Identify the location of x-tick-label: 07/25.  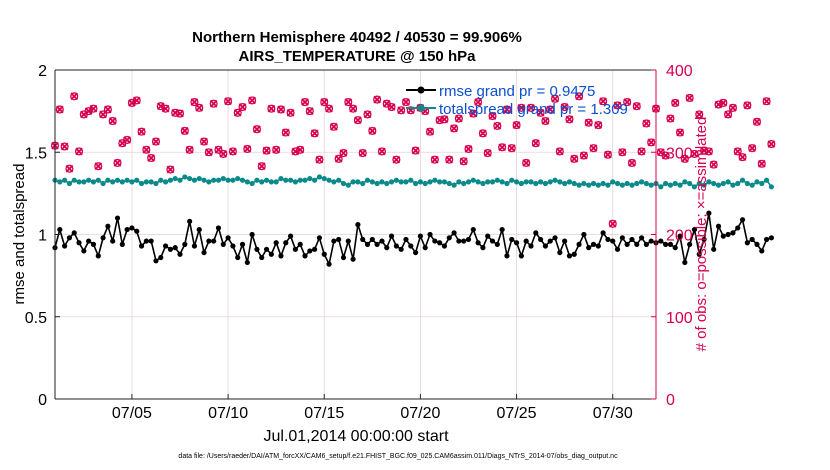
(517, 413).